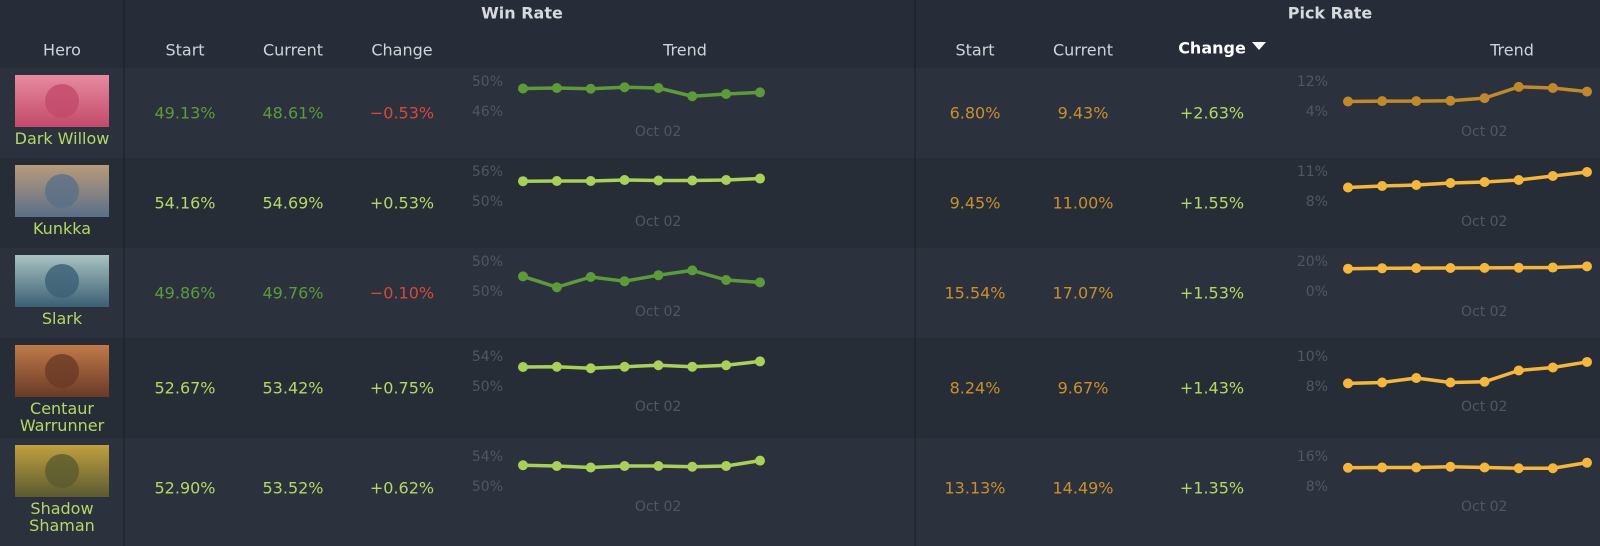 The height and width of the screenshot is (546, 1600). Describe the element at coordinates (1212, 113) in the screenshot. I see `pick-change: +2.63%` at that location.